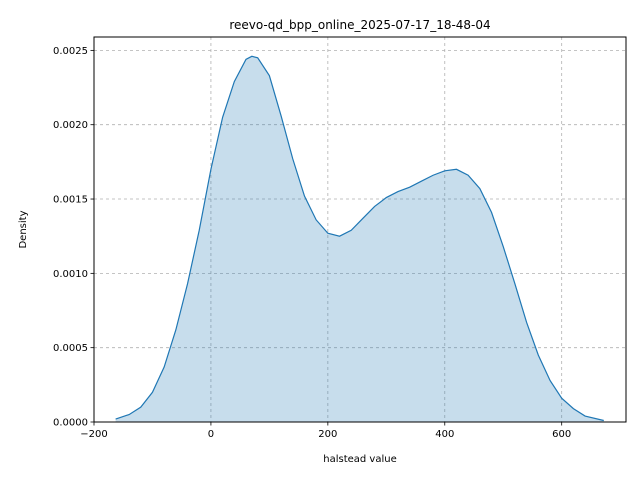  I want to click on x-tick-label: 200, so click(327, 434).